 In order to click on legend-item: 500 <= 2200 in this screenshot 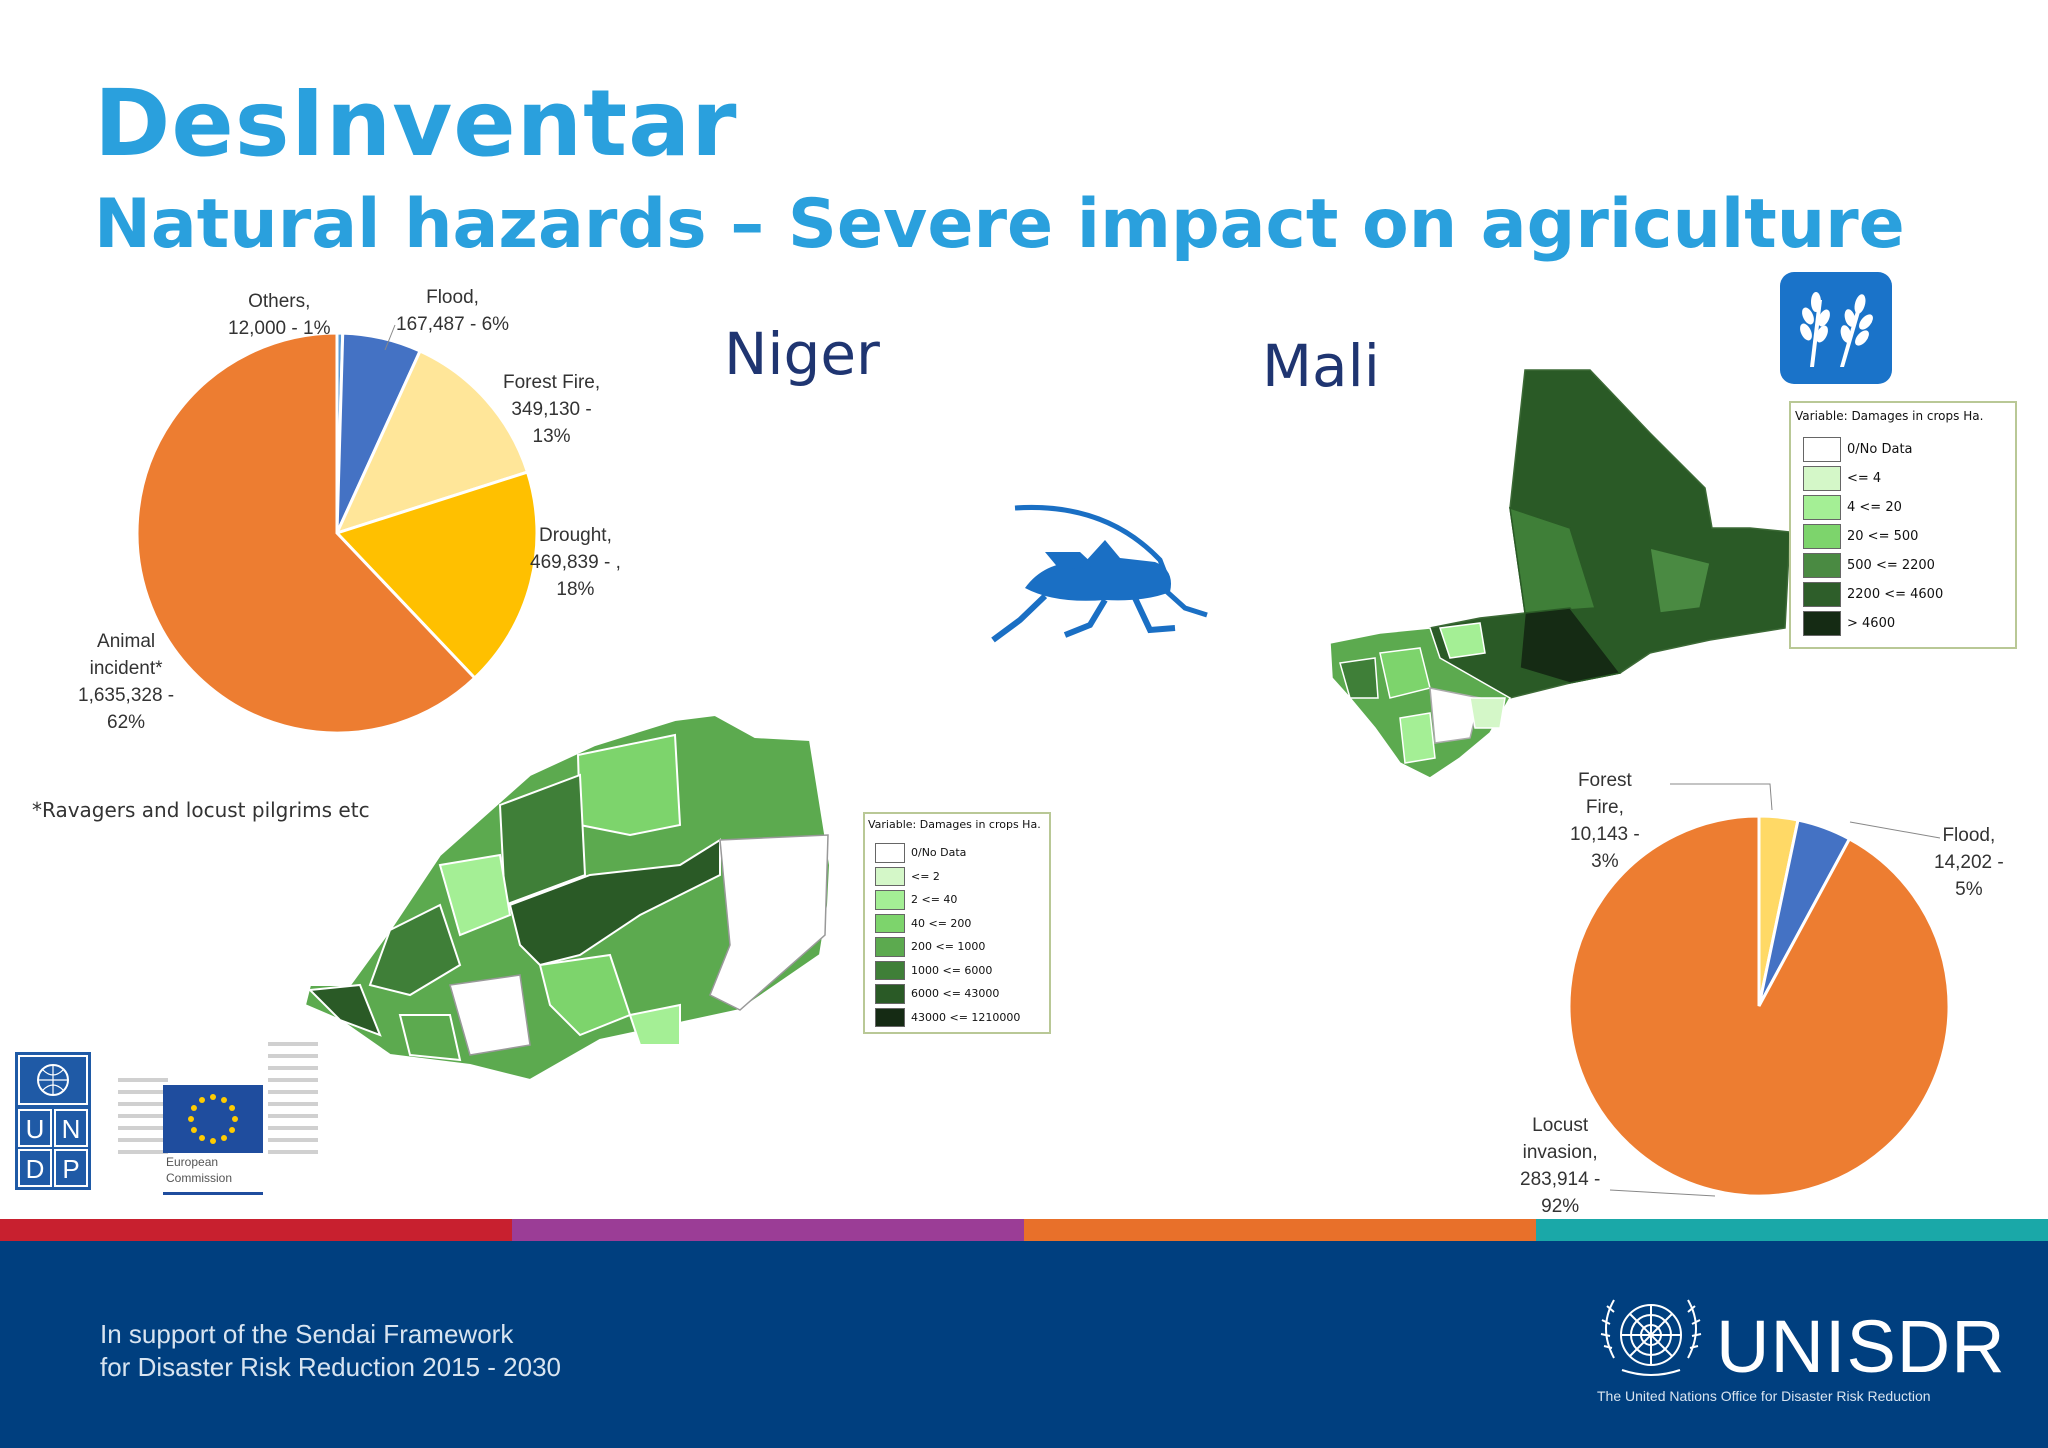, I will do `click(1909, 565)`.